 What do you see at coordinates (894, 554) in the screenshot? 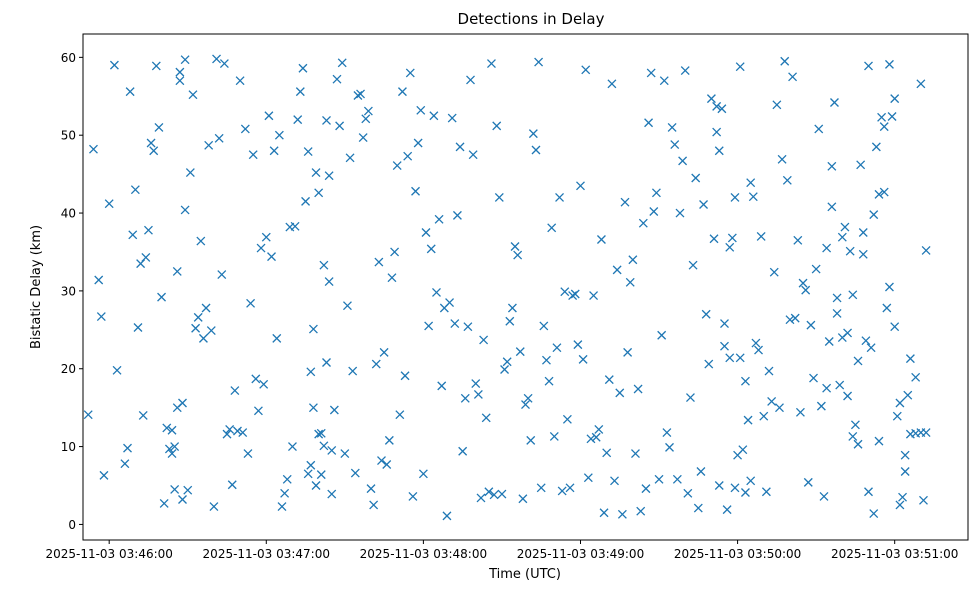
I see `x-tick-label: 2025-11-03 03:51:00` at bounding box center [894, 554].